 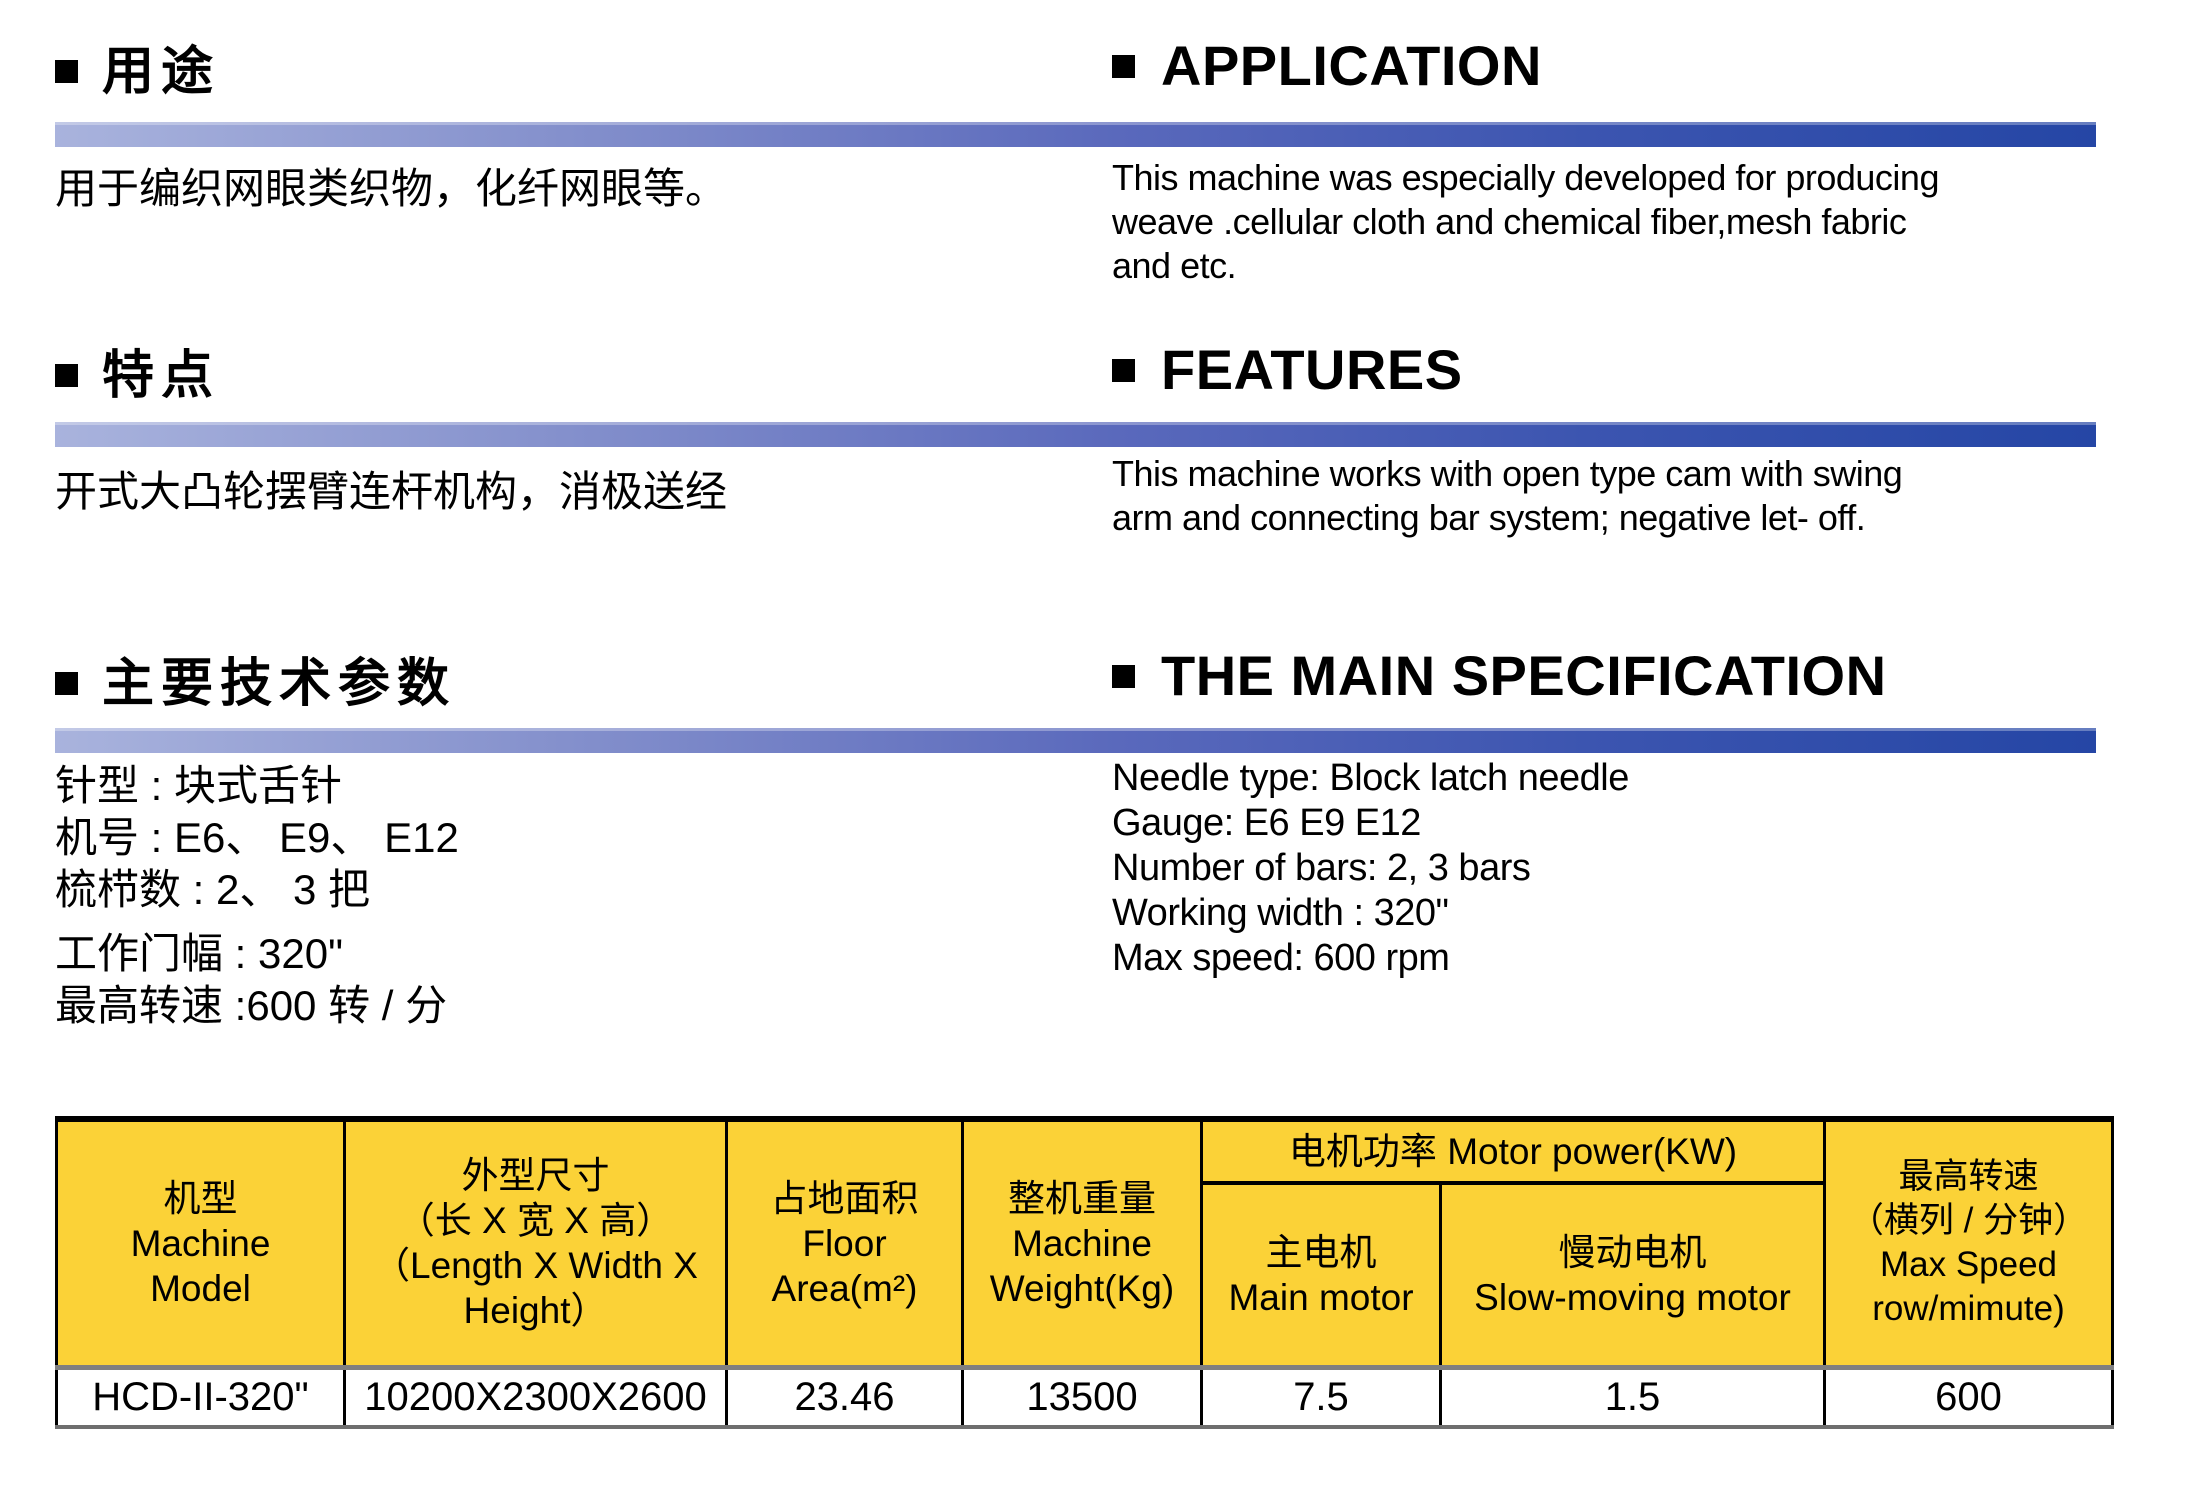 I want to click on section-title-en: FEATURES, so click(x=1312, y=369).